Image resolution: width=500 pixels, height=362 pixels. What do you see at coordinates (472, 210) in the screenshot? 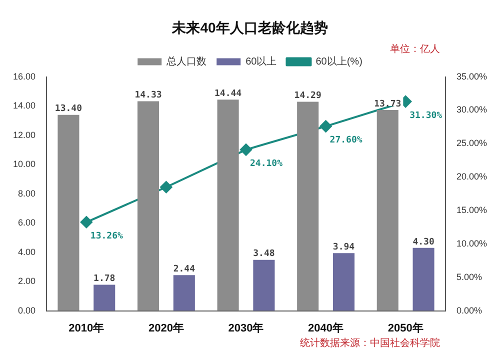
I see `y2-tick-label: 15.00%` at bounding box center [472, 210].